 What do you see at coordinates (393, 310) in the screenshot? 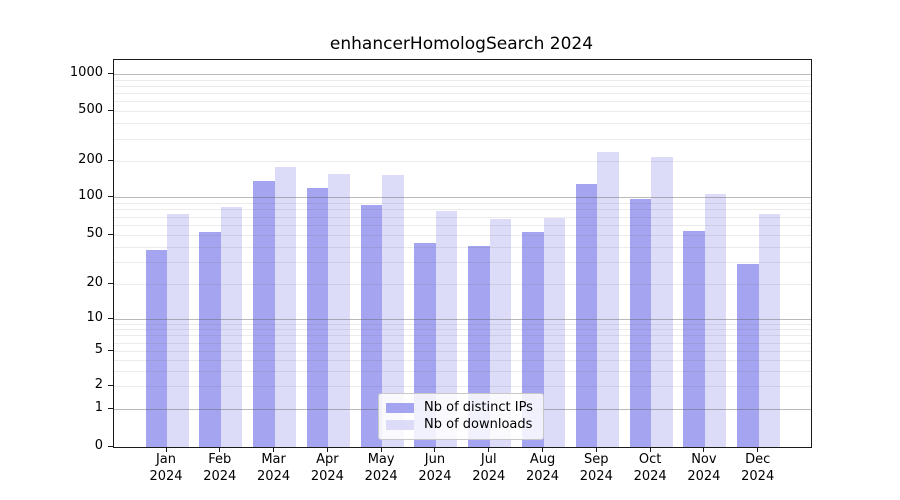
I see `bar-nb-of-downloads-may` at bounding box center [393, 310].